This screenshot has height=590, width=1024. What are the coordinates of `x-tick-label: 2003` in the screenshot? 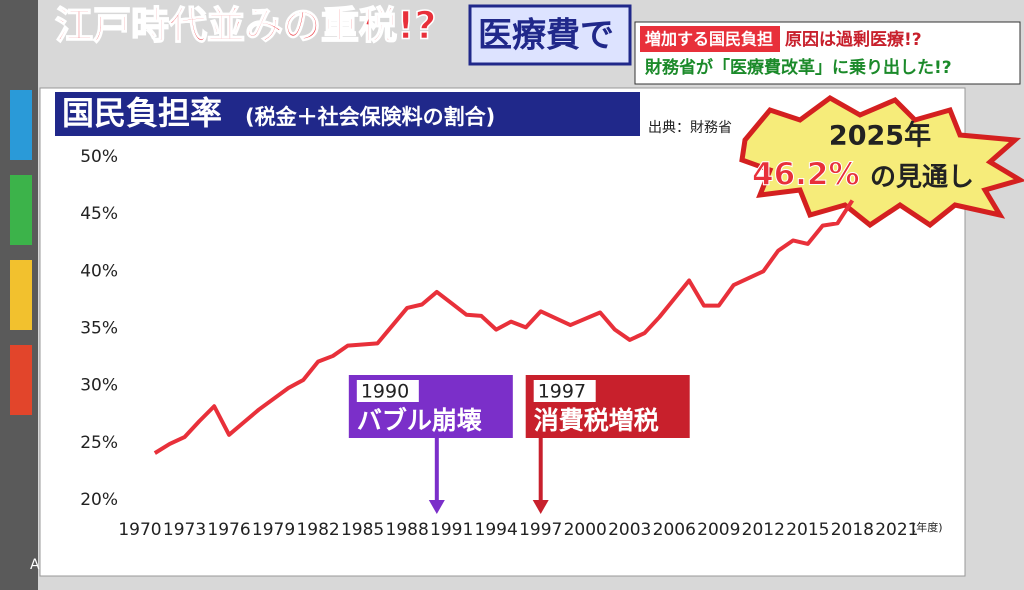 It's located at (629, 530).